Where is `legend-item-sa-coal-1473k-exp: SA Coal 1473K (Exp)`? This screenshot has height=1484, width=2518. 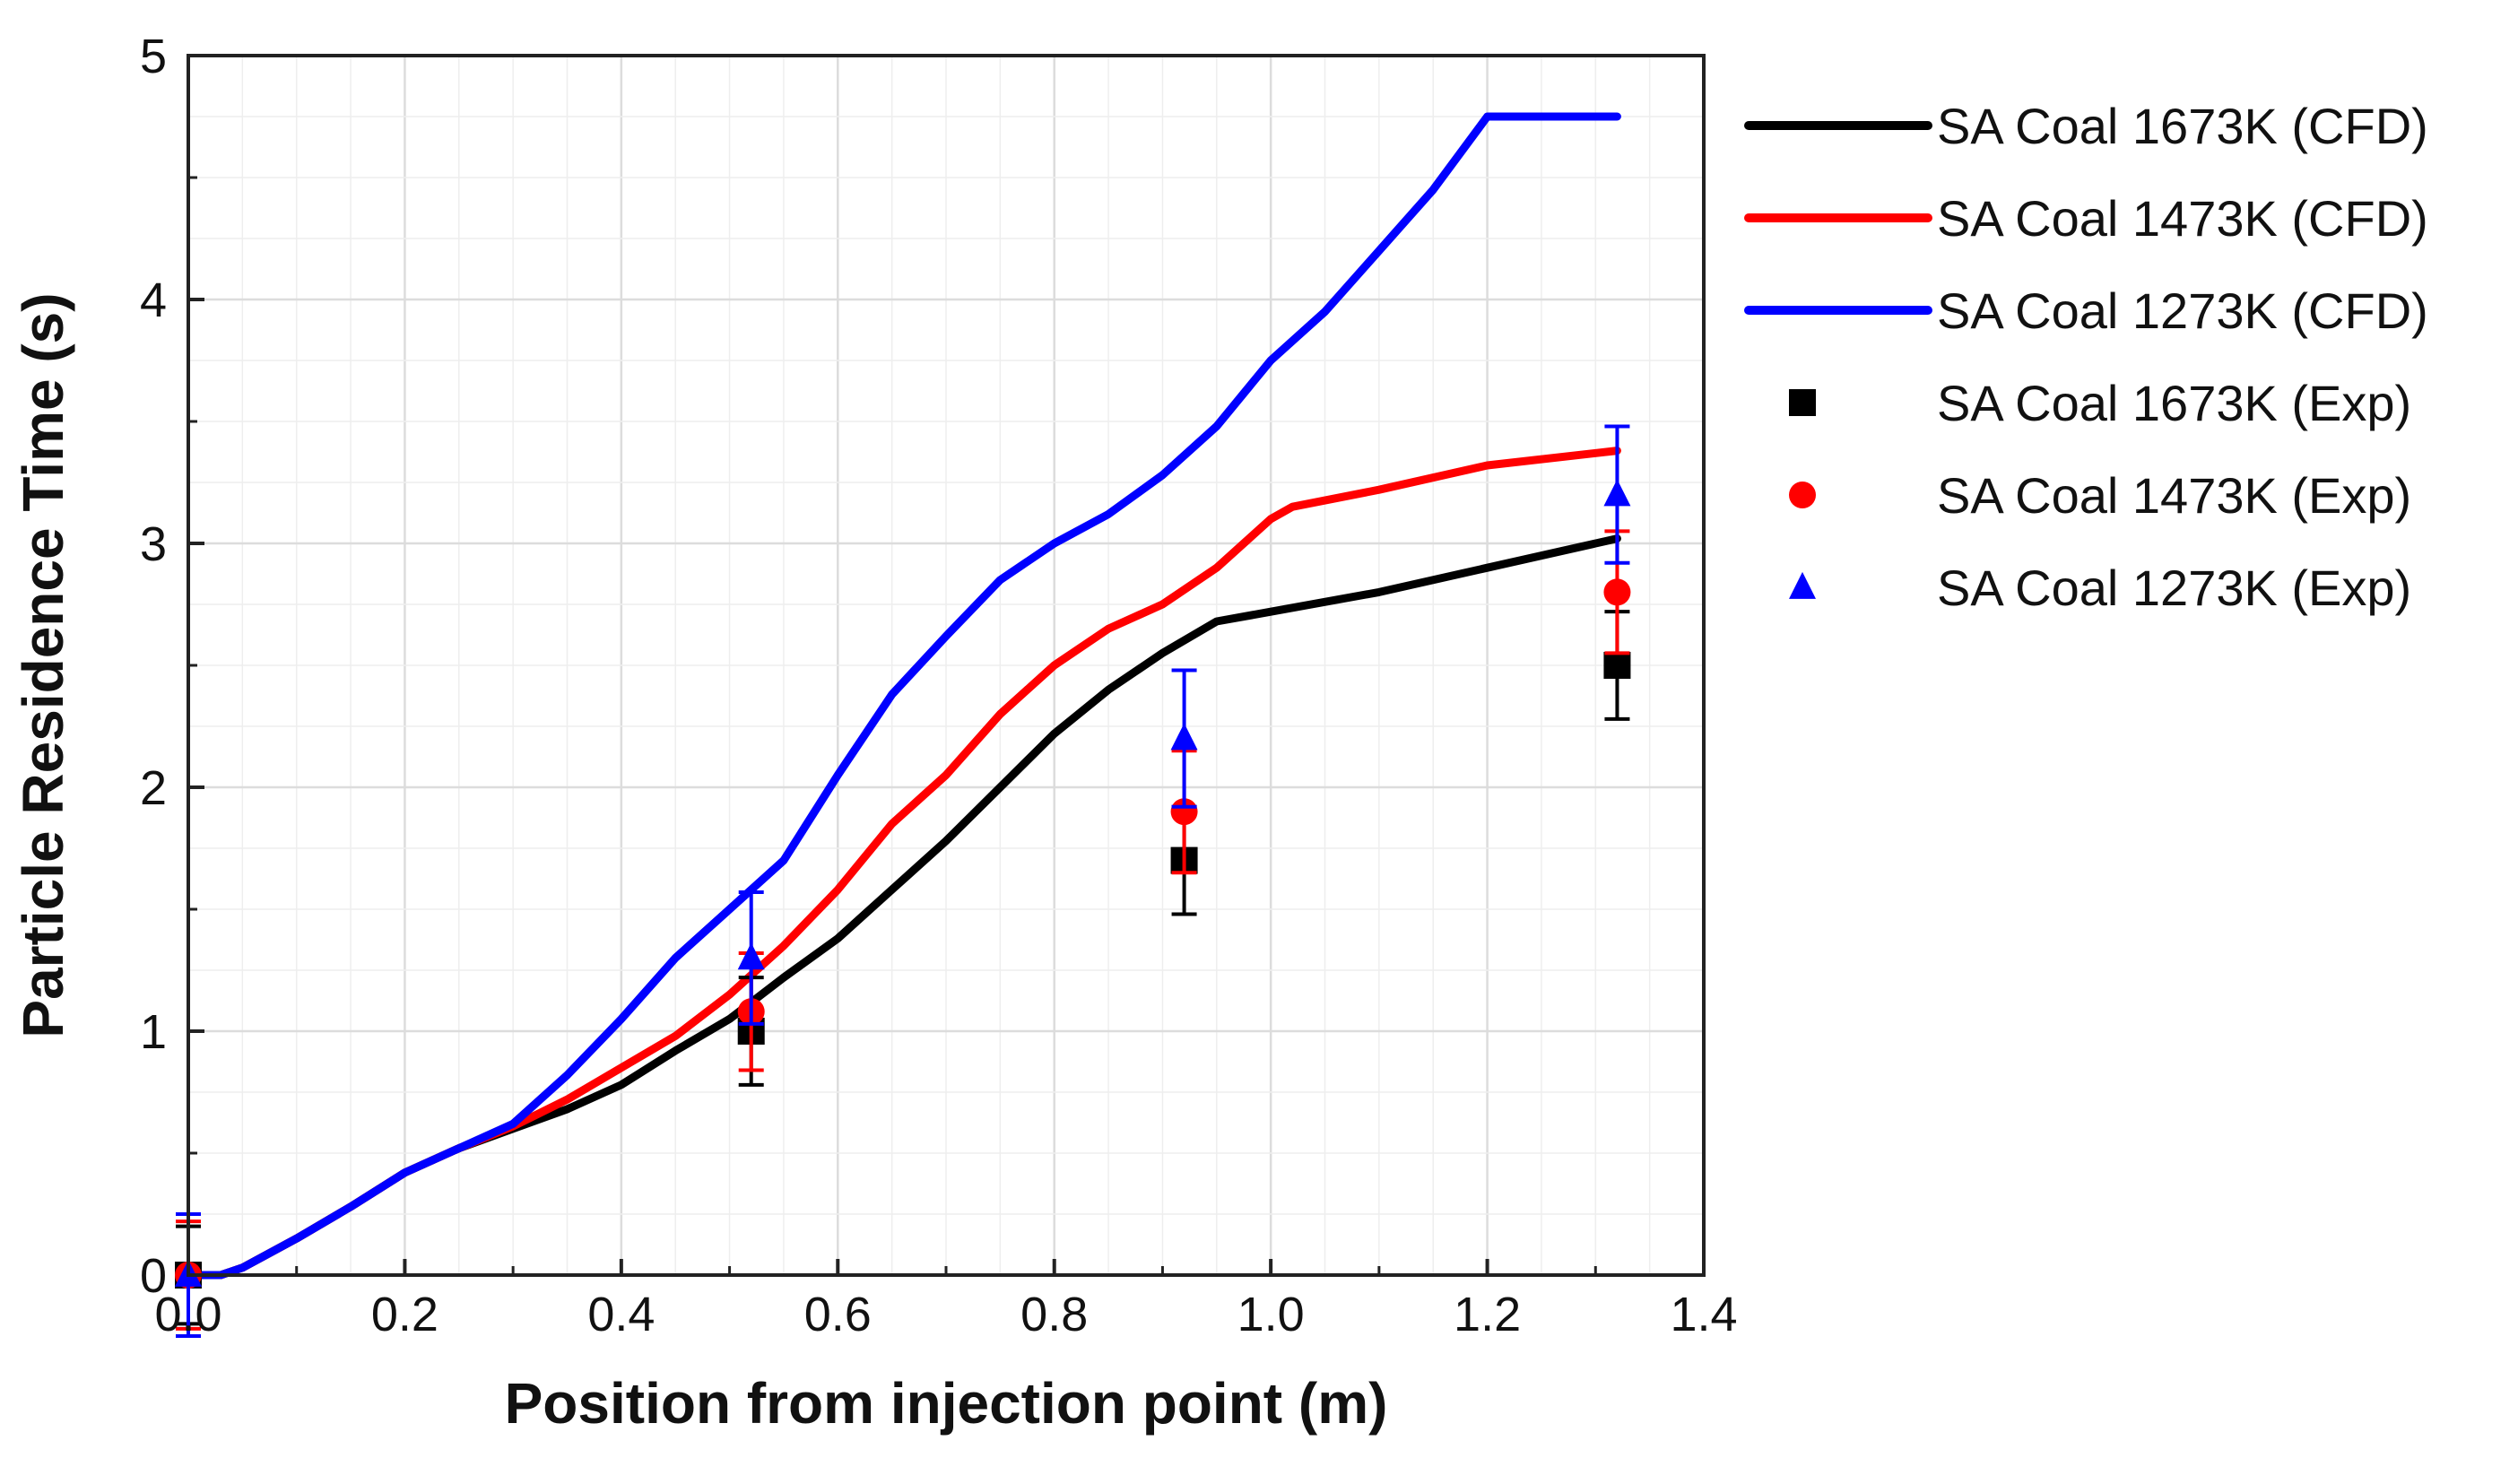 legend-item-sa-coal-1473k-exp: SA Coal 1473K (Exp) is located at coordinates (2100, 496).